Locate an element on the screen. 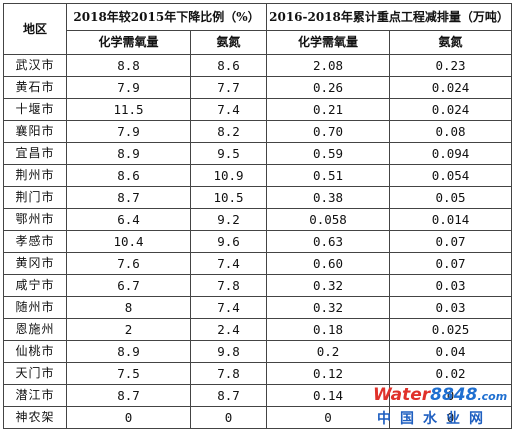 The width and height of the screenshot is (514, 435). watermark-brand: Water8848.com is located at coordinates (440, 395).